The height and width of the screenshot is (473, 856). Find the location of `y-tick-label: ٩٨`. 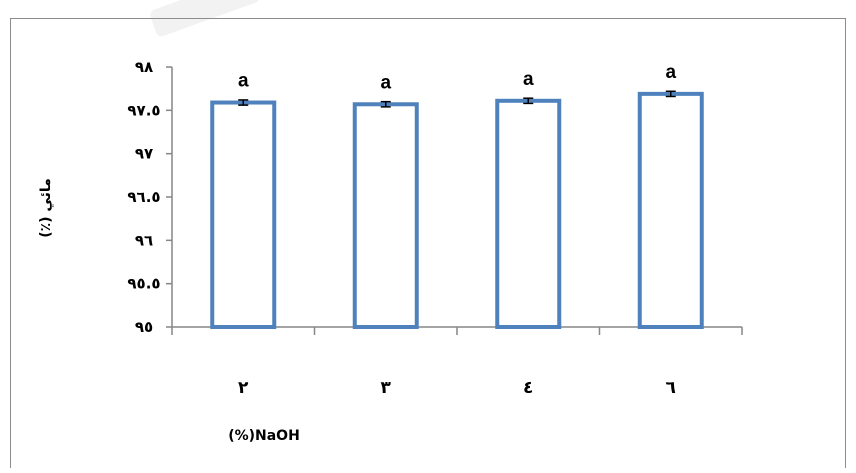

y-tick-label: ٩٨ is located at coordinates (144, 67).